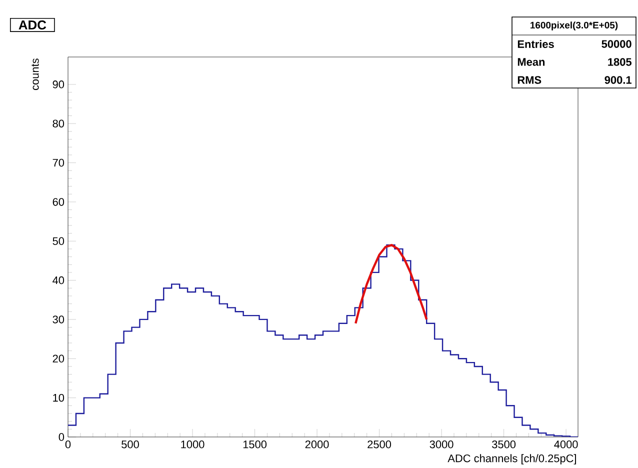 The image size is (638, 468). I want to click on y-tick-label: 50, so click(58, 241).